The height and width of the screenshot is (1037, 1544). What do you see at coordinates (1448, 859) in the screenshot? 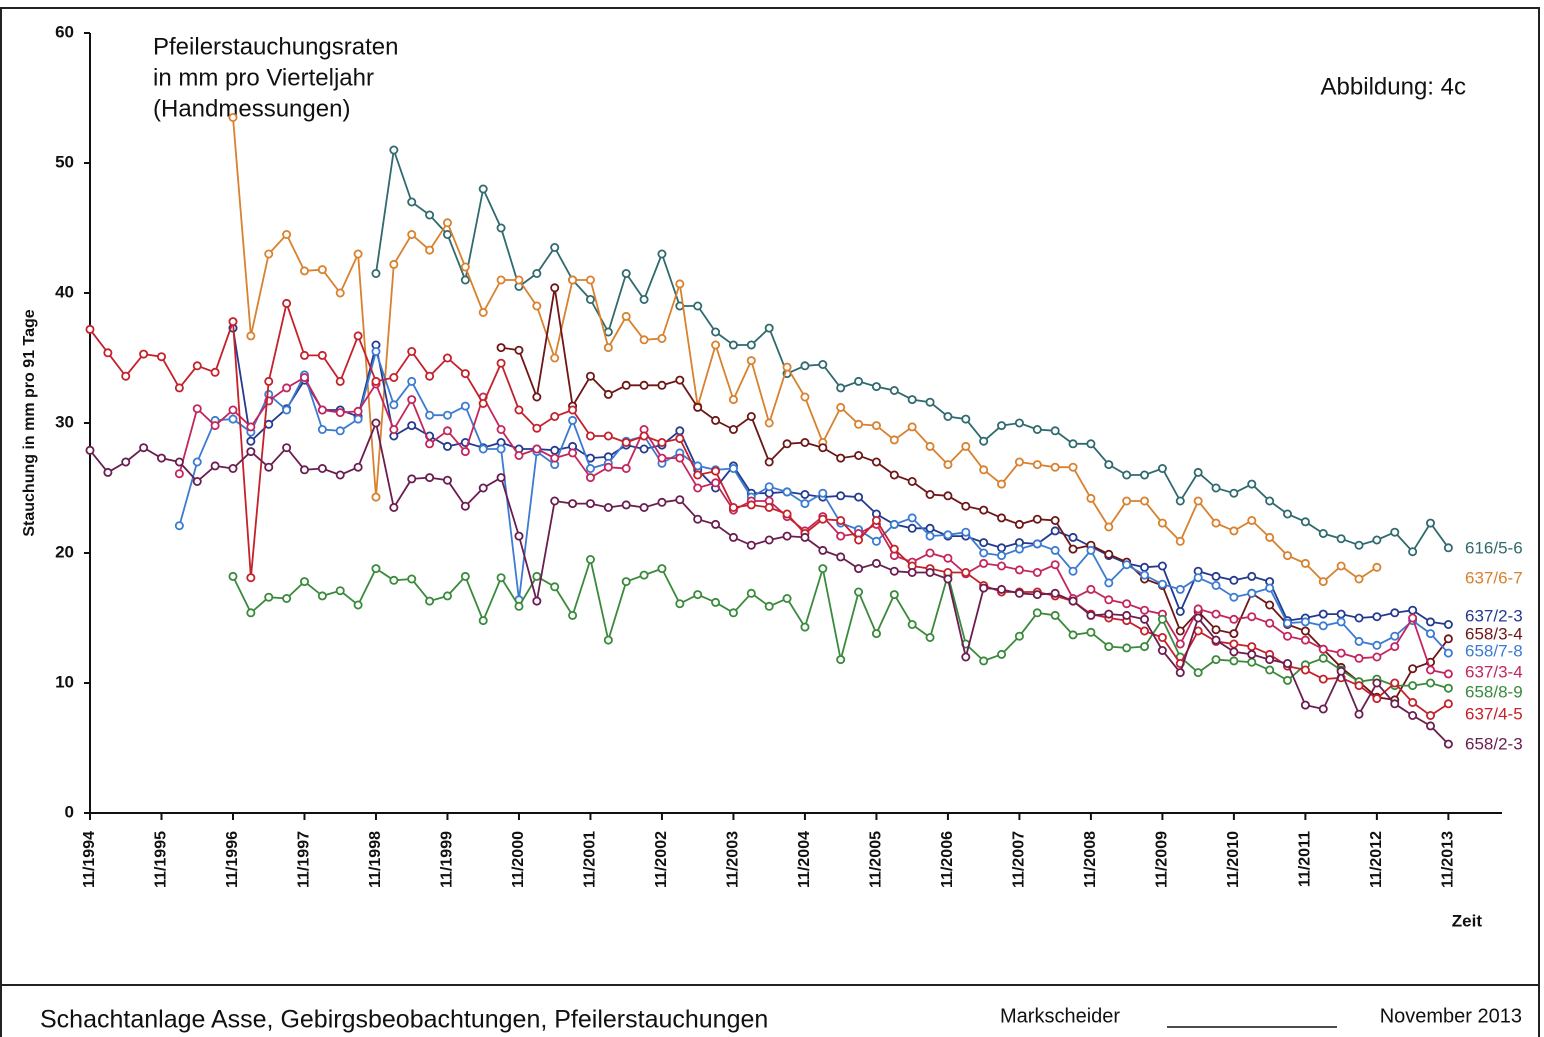
I see `x-tick-label: 11/2013` at bounding box center [1448, 859].